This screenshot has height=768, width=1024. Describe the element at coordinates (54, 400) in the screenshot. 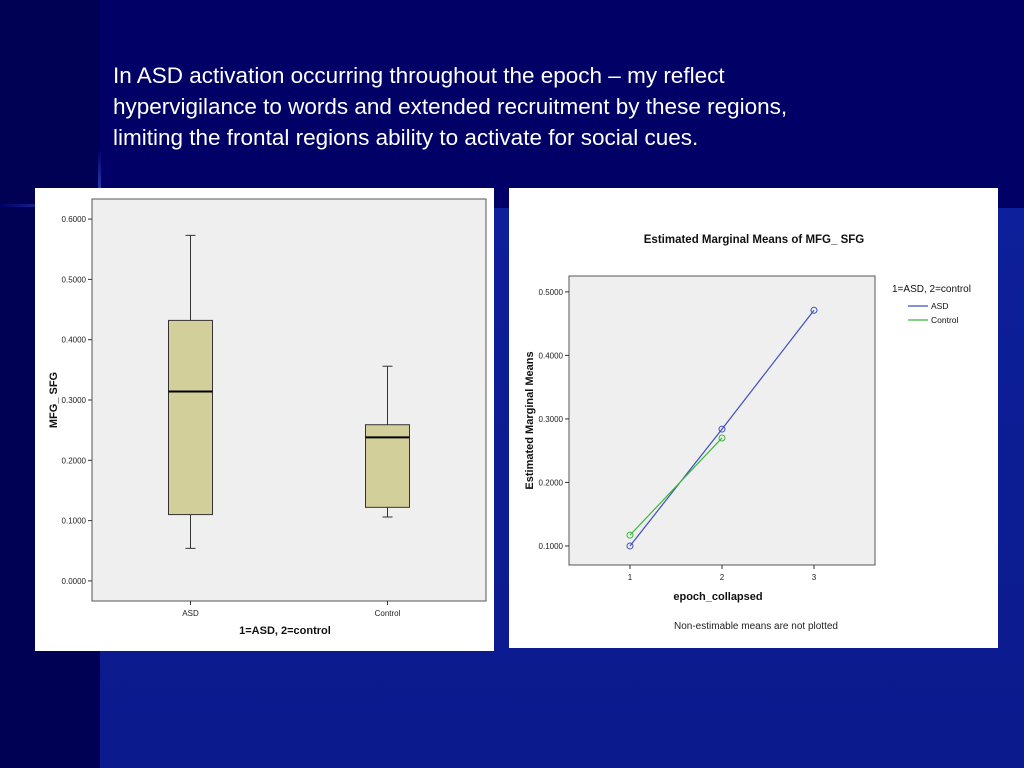

I see `y-axis-label: MFG_ SFG` at that location.